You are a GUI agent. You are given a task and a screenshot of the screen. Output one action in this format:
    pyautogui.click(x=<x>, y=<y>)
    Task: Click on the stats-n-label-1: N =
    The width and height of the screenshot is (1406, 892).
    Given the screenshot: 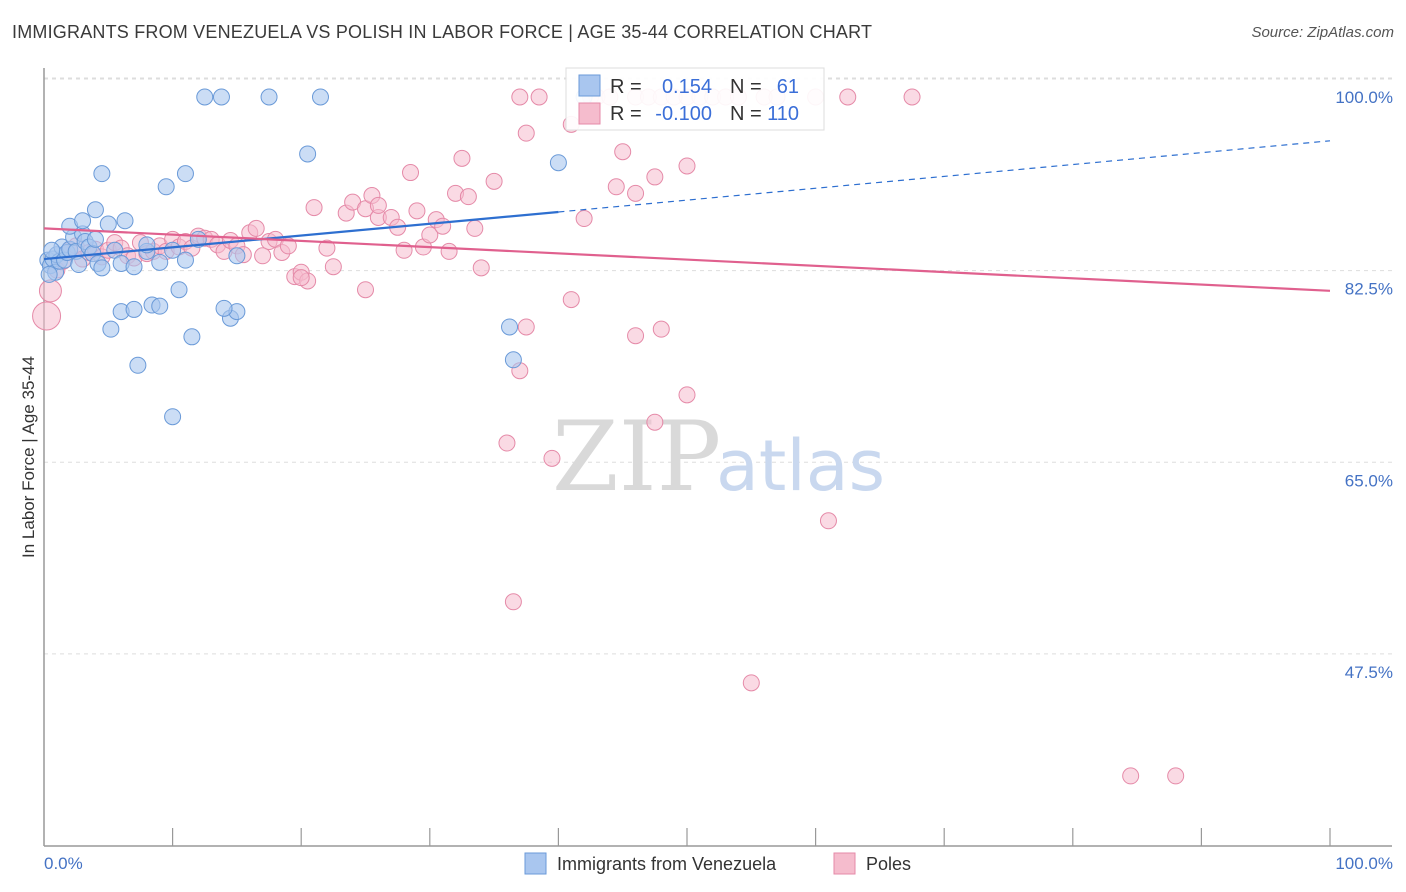 What is the action you would take?
    pyautogui.click(x=746, y=87)
    